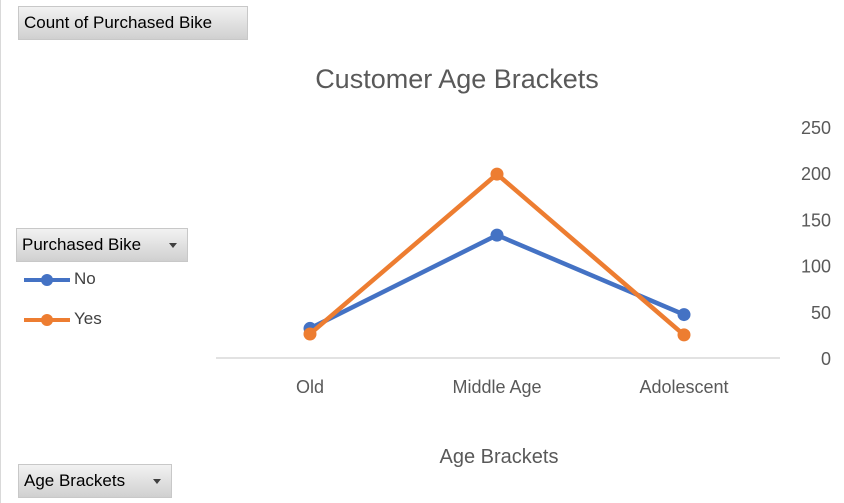 This screenshot has width=844, height=503. I want to click on legend-marker-no-icon, so click(47, 280).